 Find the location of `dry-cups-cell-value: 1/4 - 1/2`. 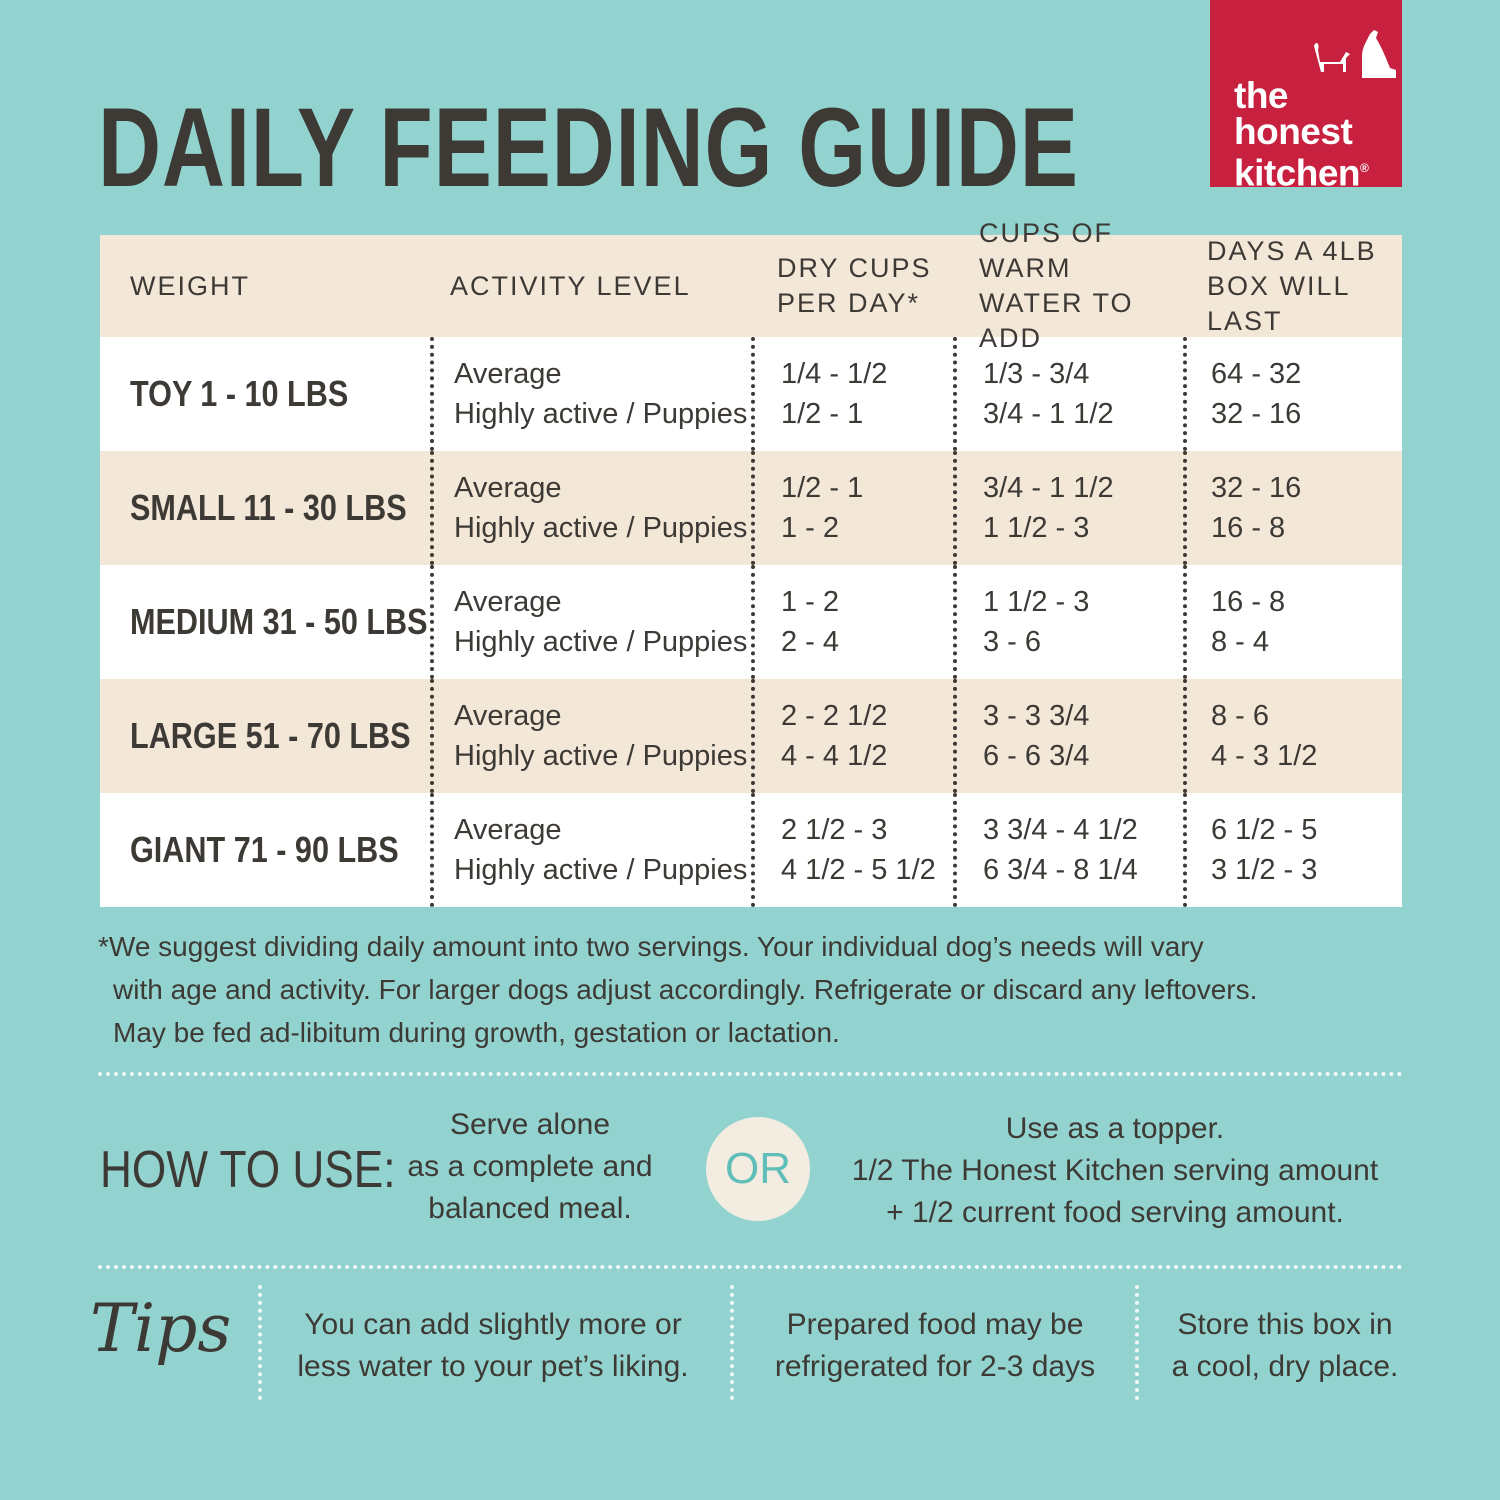

dry-cups-cell-value: 1/4 - 1/2 is located at coordinates (834, 374).